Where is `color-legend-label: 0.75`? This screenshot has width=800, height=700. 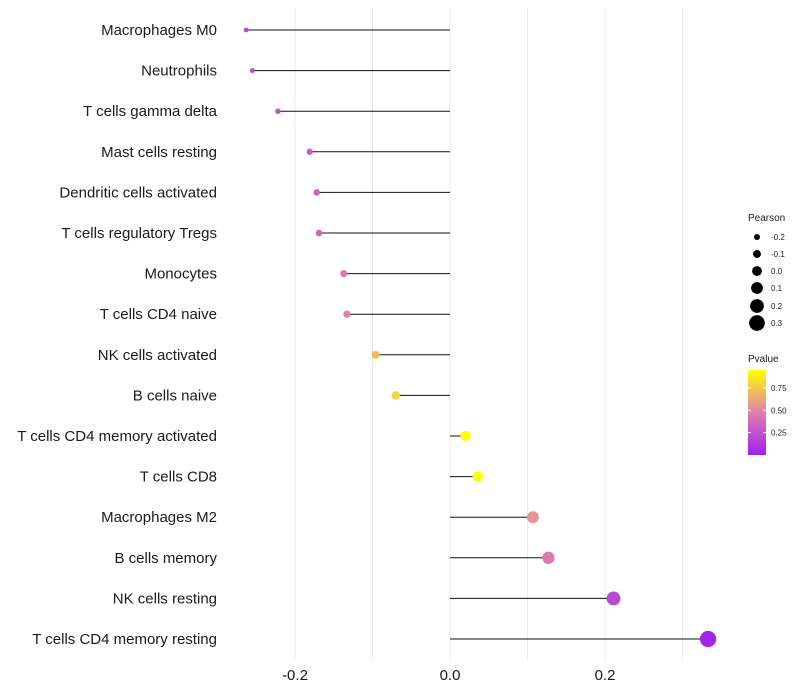
color-legend-label: 0.75 is located at coordinates (779, 388).